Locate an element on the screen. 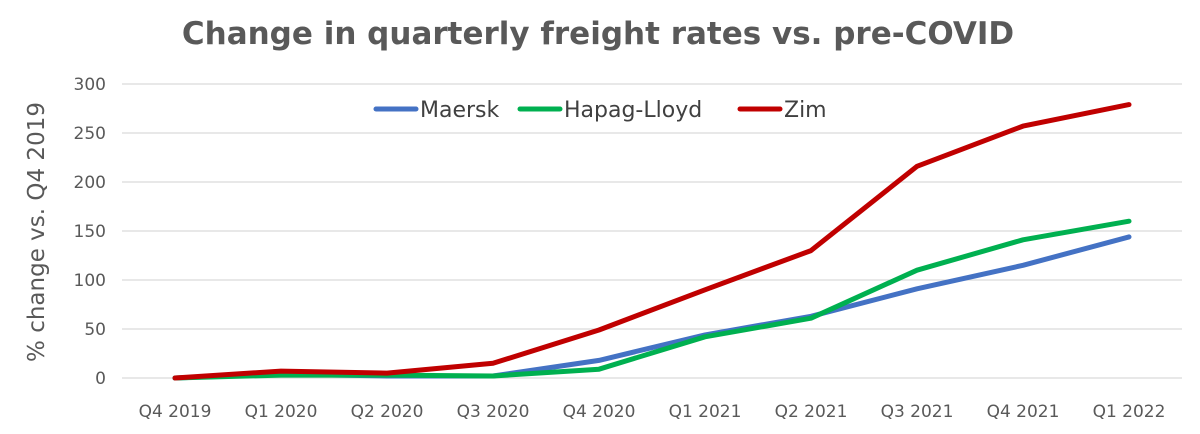 This screenshot has width=1200, height=434. y-tick-label: 0 is located at coordinates (100, 379).